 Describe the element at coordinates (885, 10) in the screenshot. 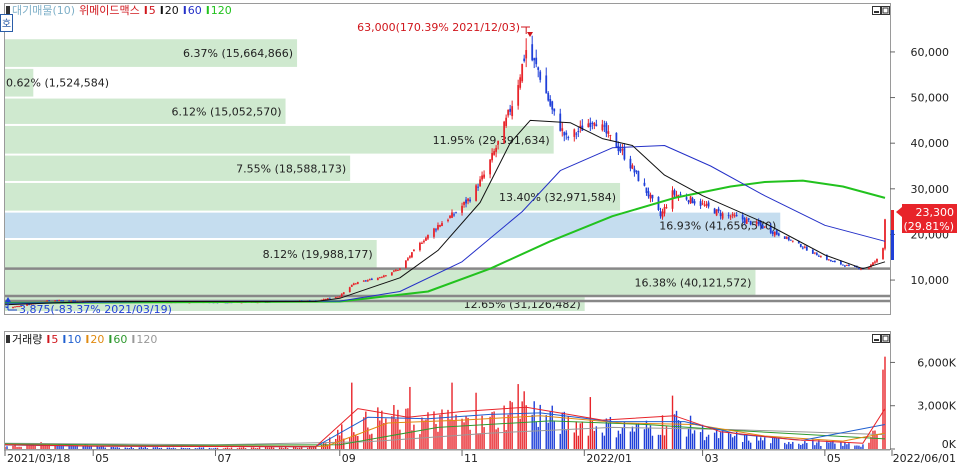

I see `maximize-icon` at that location.